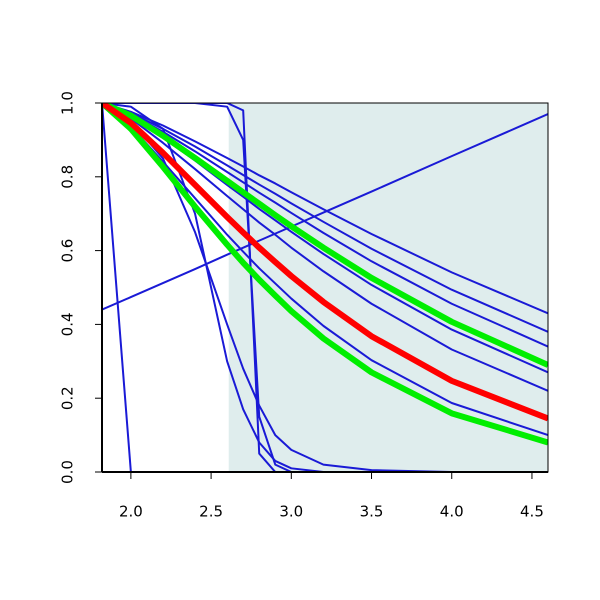 The height and width of the screenshot is (600, 600). I want to click on x-tick-label: 2.5, so click(211, 512).